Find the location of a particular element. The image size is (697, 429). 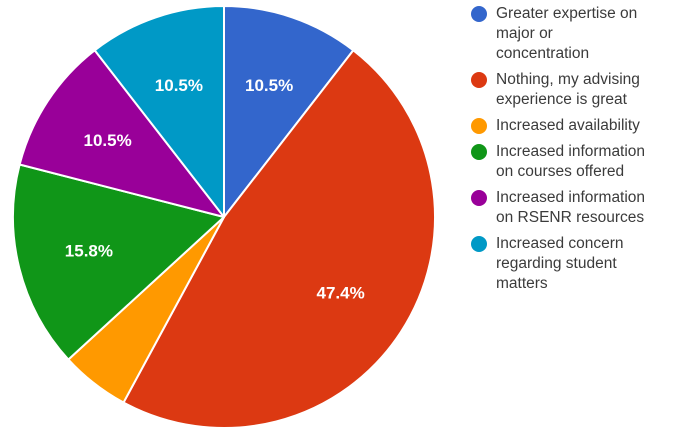

pie-slice-label-1: 47.4% is located at coordinates (341, 293).